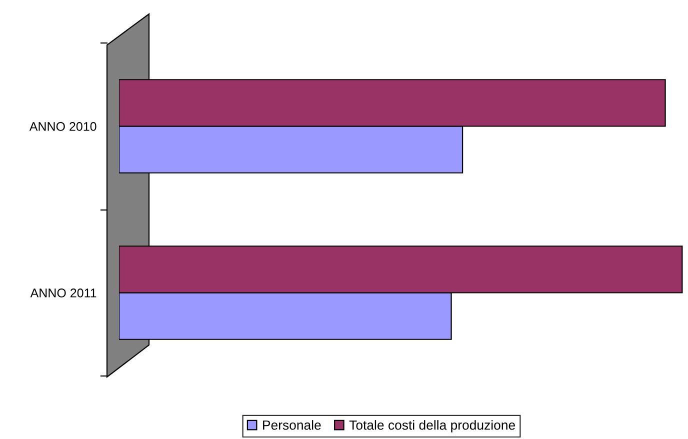  What do you see at coordinates (62, 126) in the screenshot?
I see `y-tick-label: ANNO 2010` at bounding box center [62, 126].